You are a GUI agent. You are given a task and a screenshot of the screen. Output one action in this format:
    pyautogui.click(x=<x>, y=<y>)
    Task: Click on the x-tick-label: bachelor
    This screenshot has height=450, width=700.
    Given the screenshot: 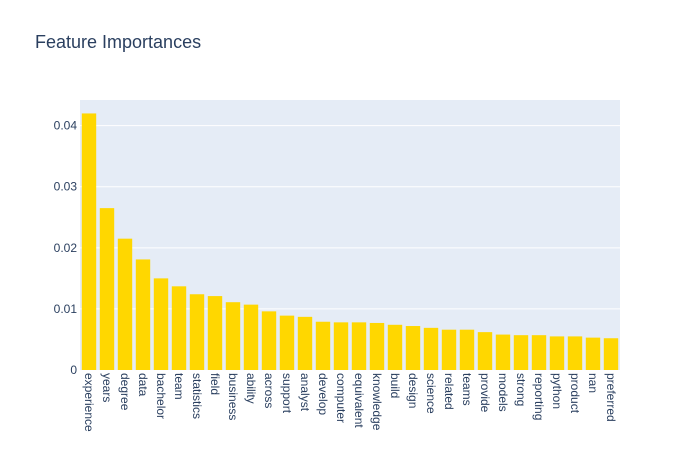 What is the action you would take?
    pyautogui.click(x=161, y=396)
    